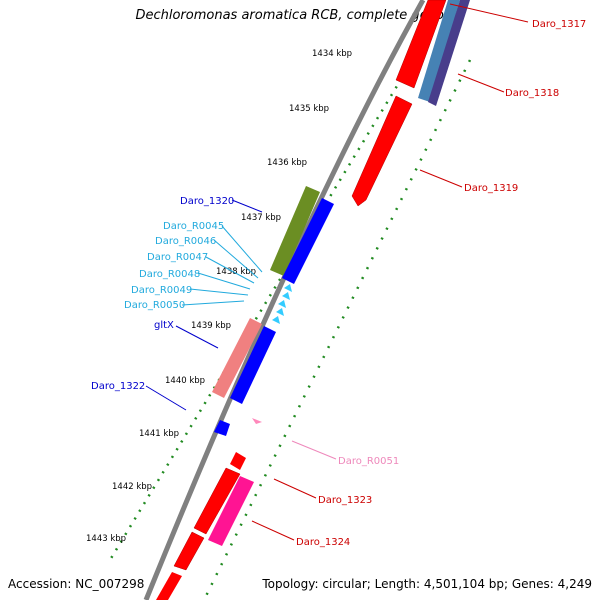 The width and height of the screenshot is (600, 600). Describe the element at coordinates (308, 241) in the screenshot. I see `gene-daro-1320b` at that location.